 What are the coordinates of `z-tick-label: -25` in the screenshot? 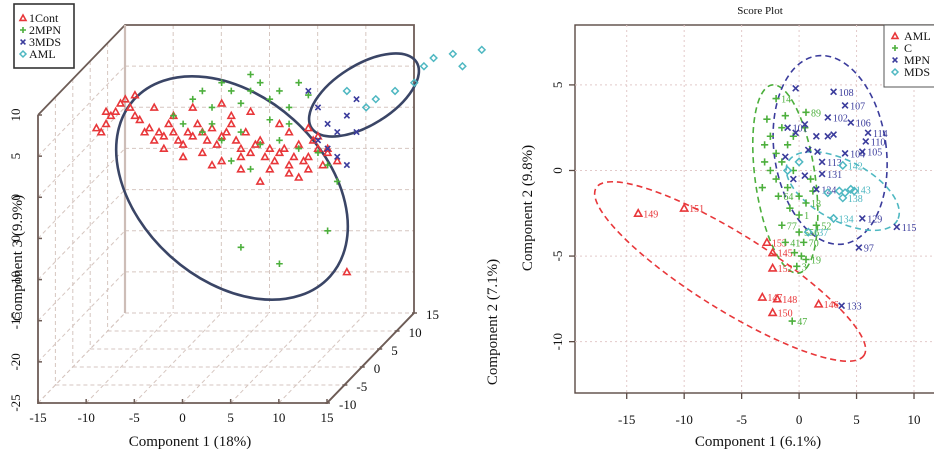 It's located at (15, 402).